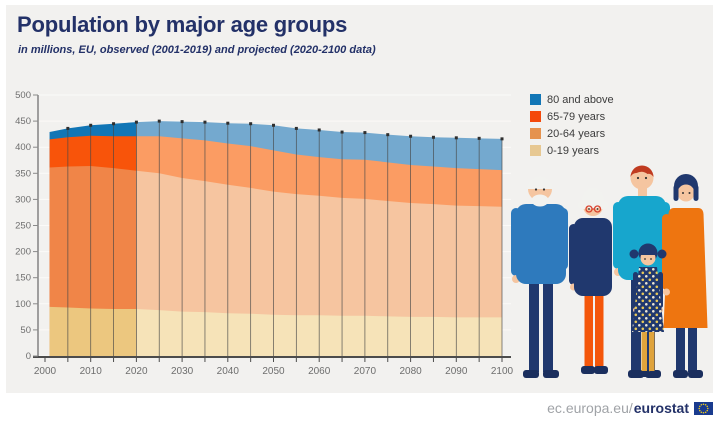 This screenshot has width=720, height=425. I want to click on legend-item-0-19: 0-19 years, so click(572, 150).